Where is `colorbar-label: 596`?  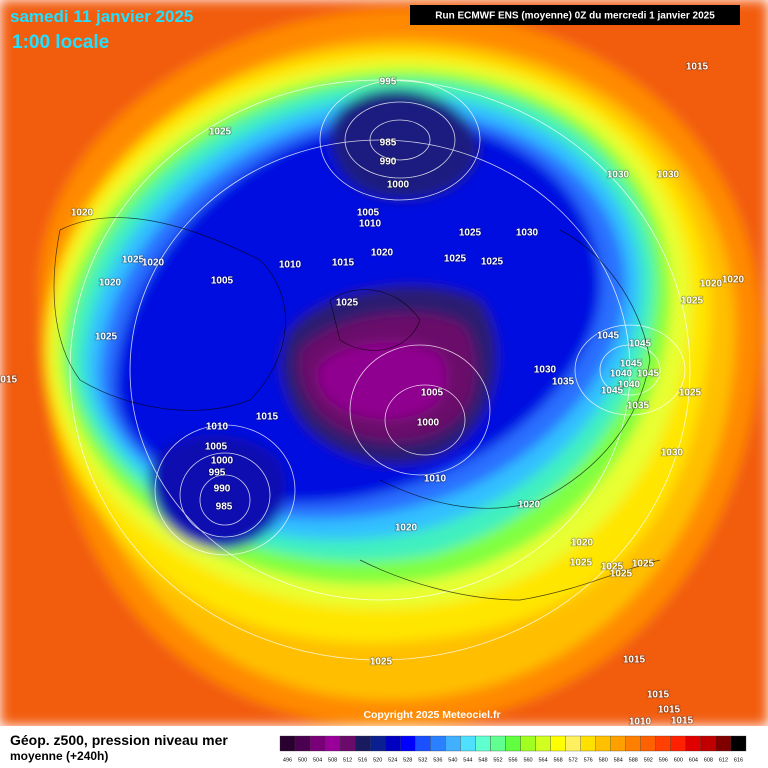
colorbar-label: 596 is located at coordinates (663, 760).